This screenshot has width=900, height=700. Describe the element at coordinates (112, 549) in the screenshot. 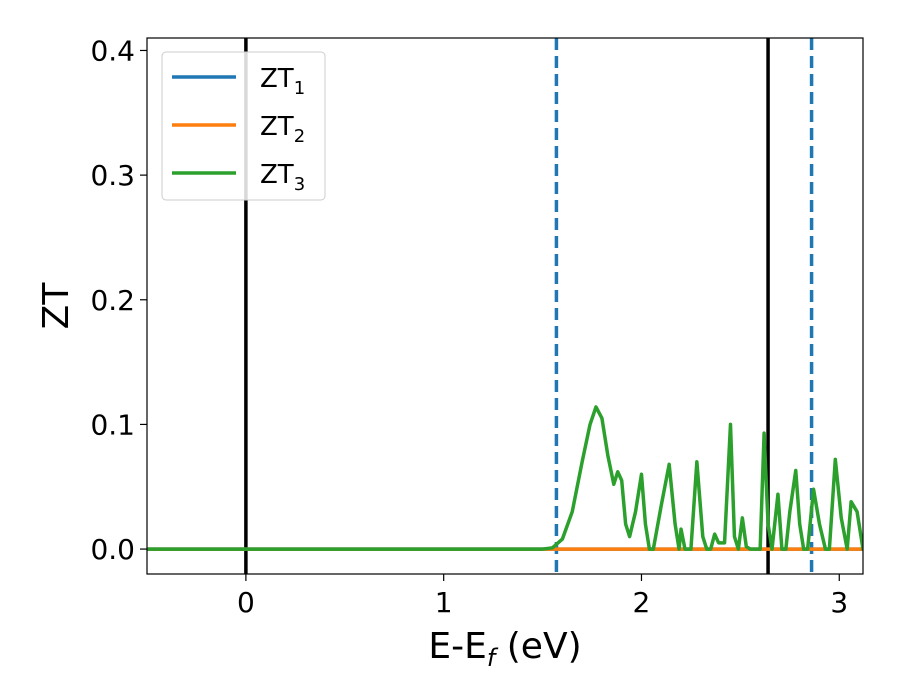

I see `y-tick-label: 0.0` at that location.